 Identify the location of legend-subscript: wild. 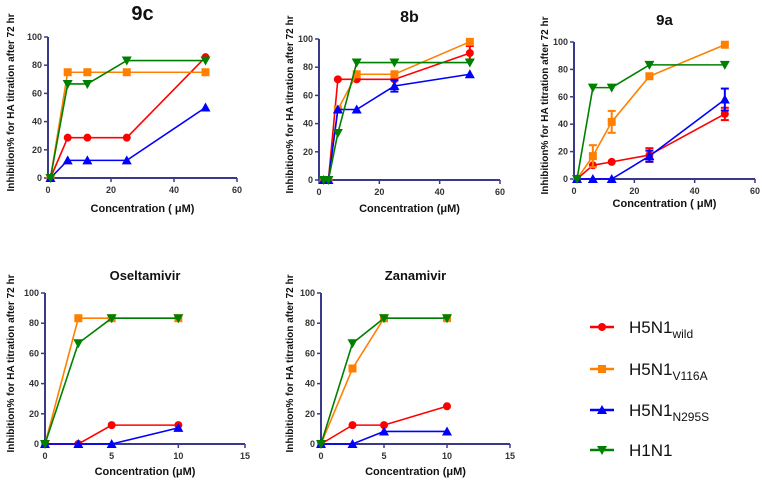
(682, 334).